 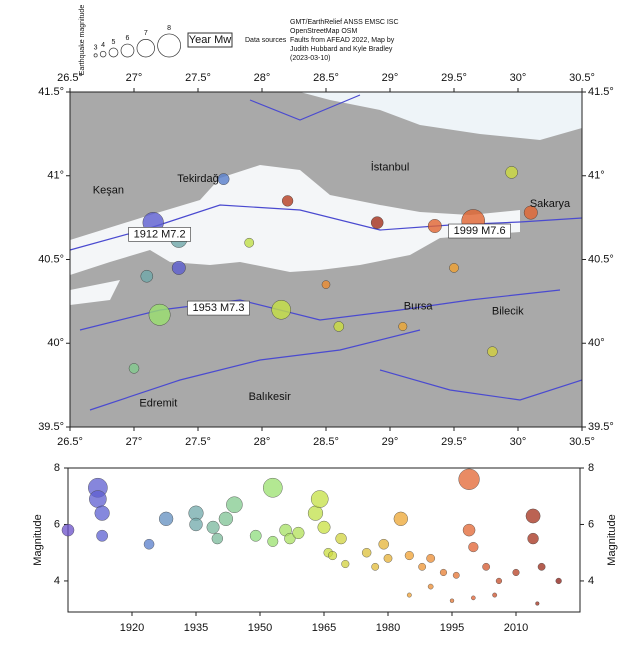 What do you see at coordinates (198, 179) in the screenshot?
I see `city-label: Tekirdağ` at bounding box center [198, 179].